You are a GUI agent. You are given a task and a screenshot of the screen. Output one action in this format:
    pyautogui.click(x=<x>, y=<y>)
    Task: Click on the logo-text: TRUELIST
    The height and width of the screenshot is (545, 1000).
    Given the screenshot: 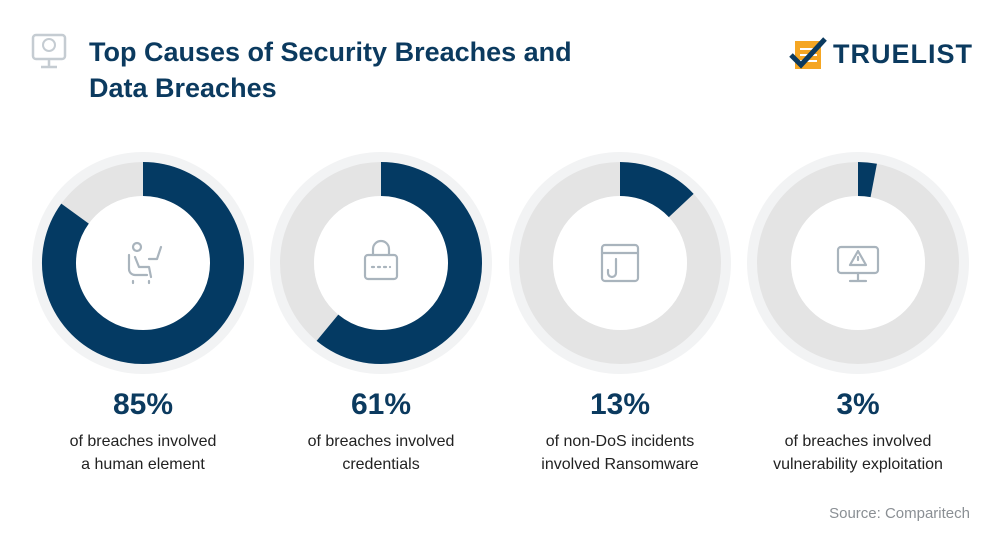 What is the action you would take?
    pyautogui.click(x=903, y=53)
    